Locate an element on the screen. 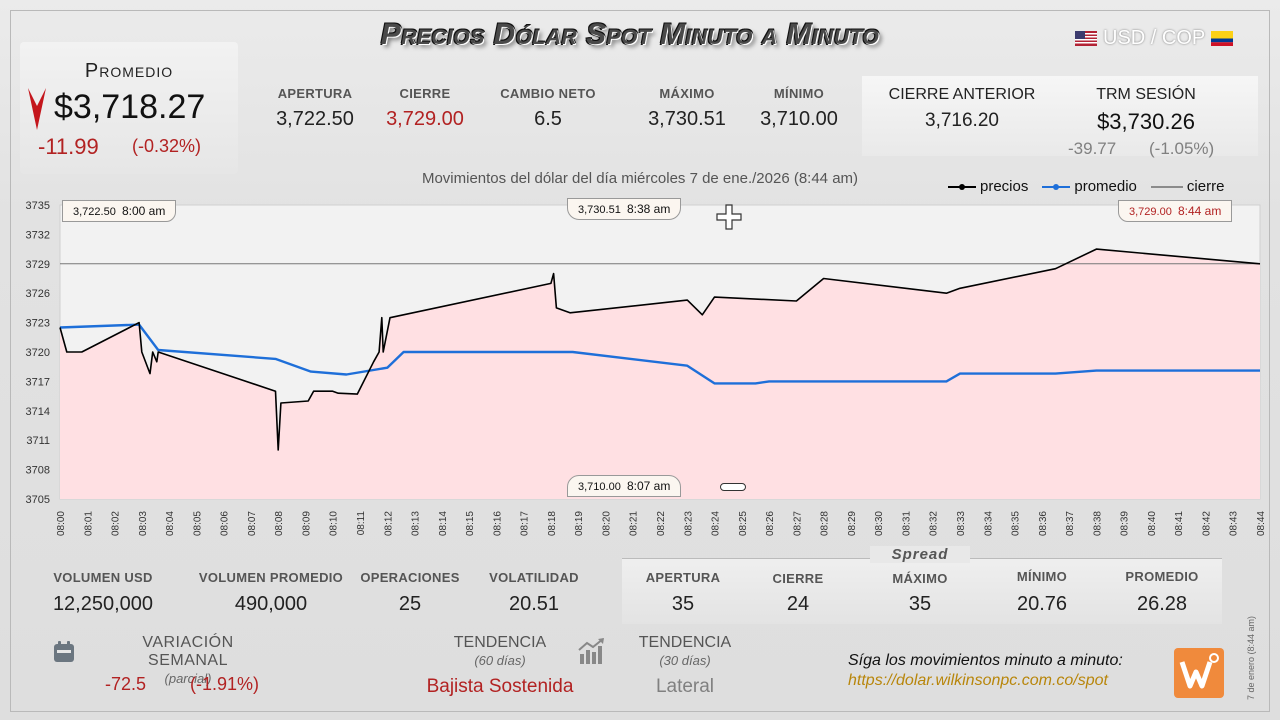  x-tick-label: 08:31 is located at coordinates (906, 523).